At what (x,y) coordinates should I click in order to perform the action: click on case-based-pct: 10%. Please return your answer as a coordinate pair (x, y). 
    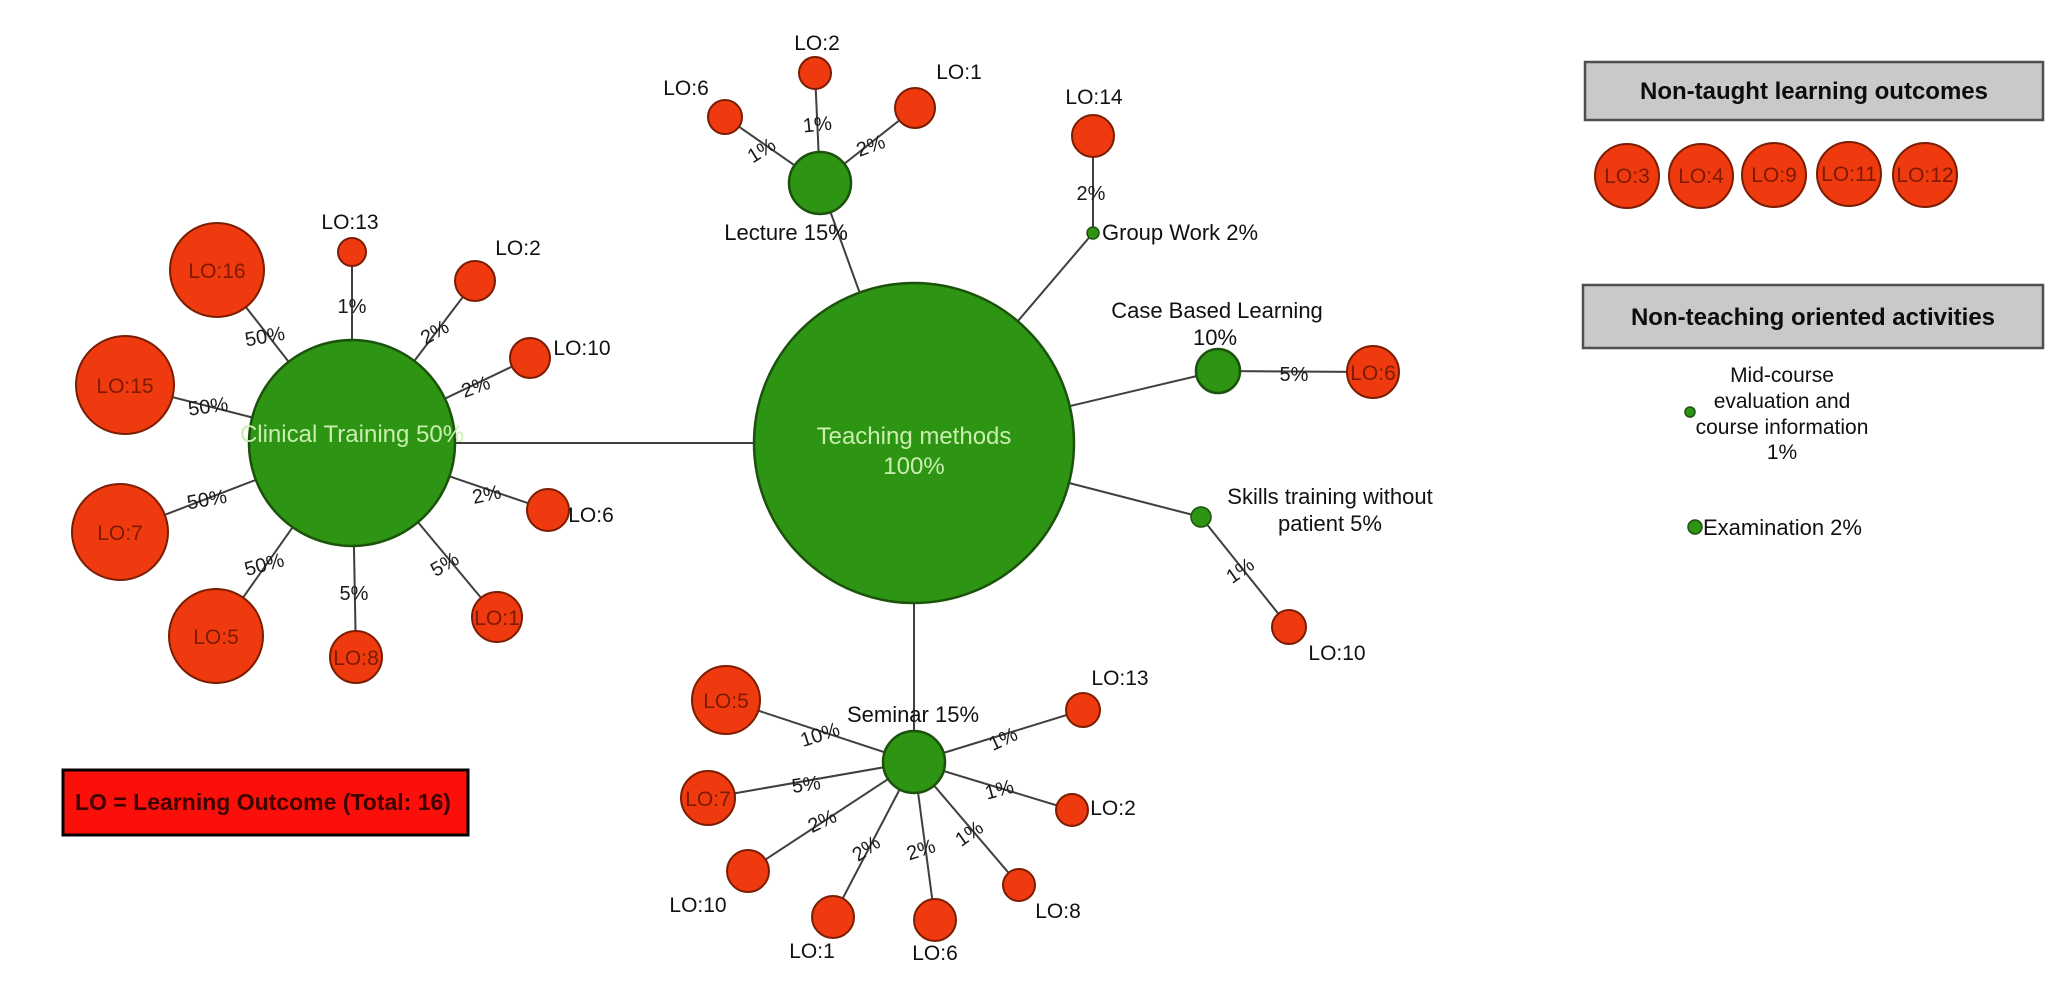
    Looking at the image, I should click on (1215, 337).